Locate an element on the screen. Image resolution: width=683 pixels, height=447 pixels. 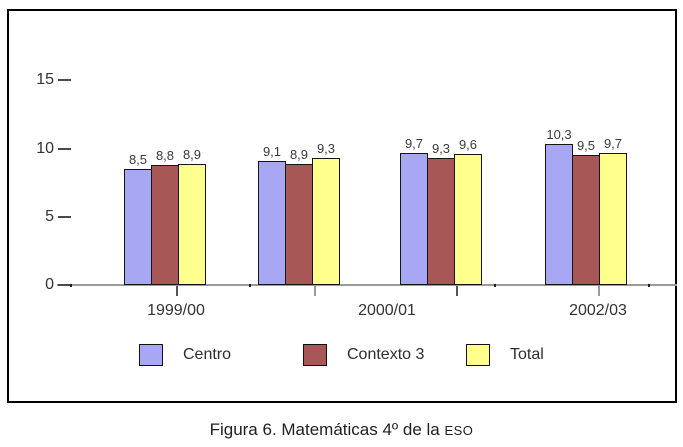
legend-swatch-total is located at coordinates (478, 354).